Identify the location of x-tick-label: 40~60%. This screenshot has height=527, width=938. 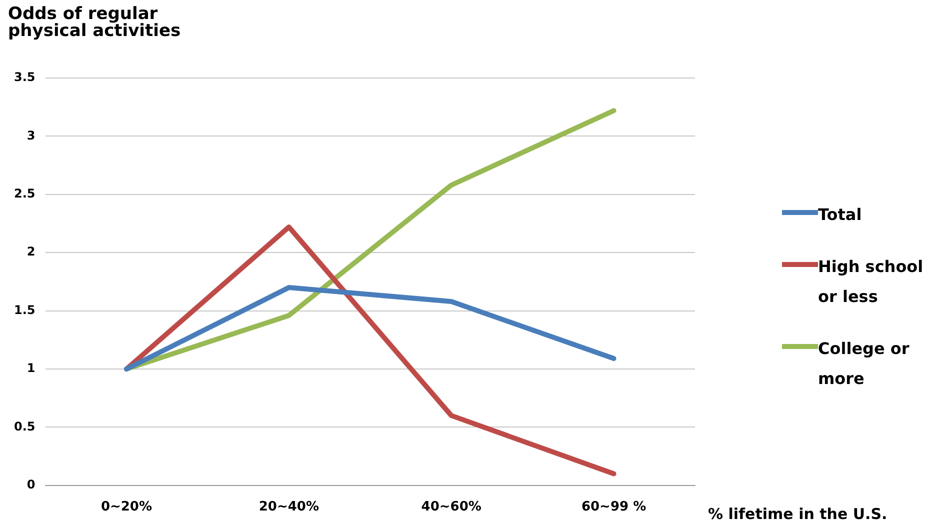
(451, 507).